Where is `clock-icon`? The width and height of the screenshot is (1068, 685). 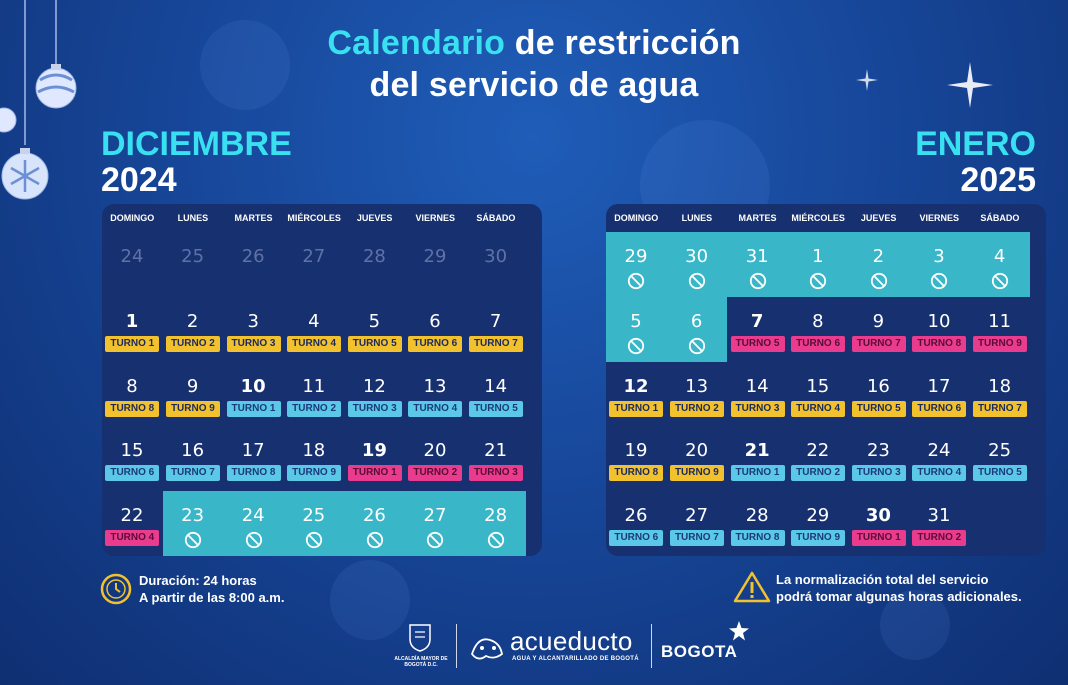
clock-icon is located at coordinates (116, 589).